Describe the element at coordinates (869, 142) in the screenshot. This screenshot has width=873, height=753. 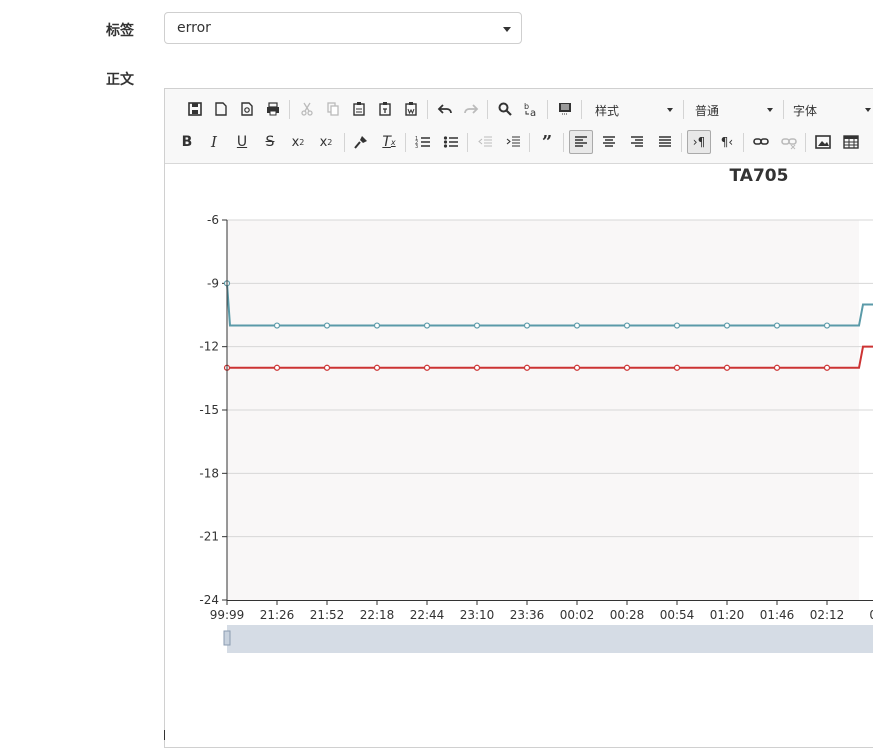
I see `formula-icon: Σ` at that location.